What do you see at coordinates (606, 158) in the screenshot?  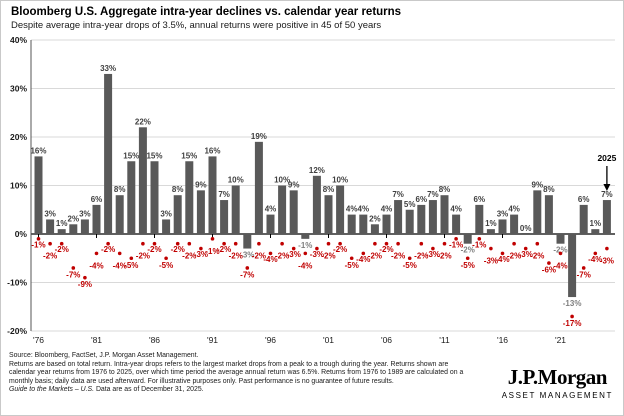 I see `annotation-2025-label: 2025` at bounding box center [606, 158].